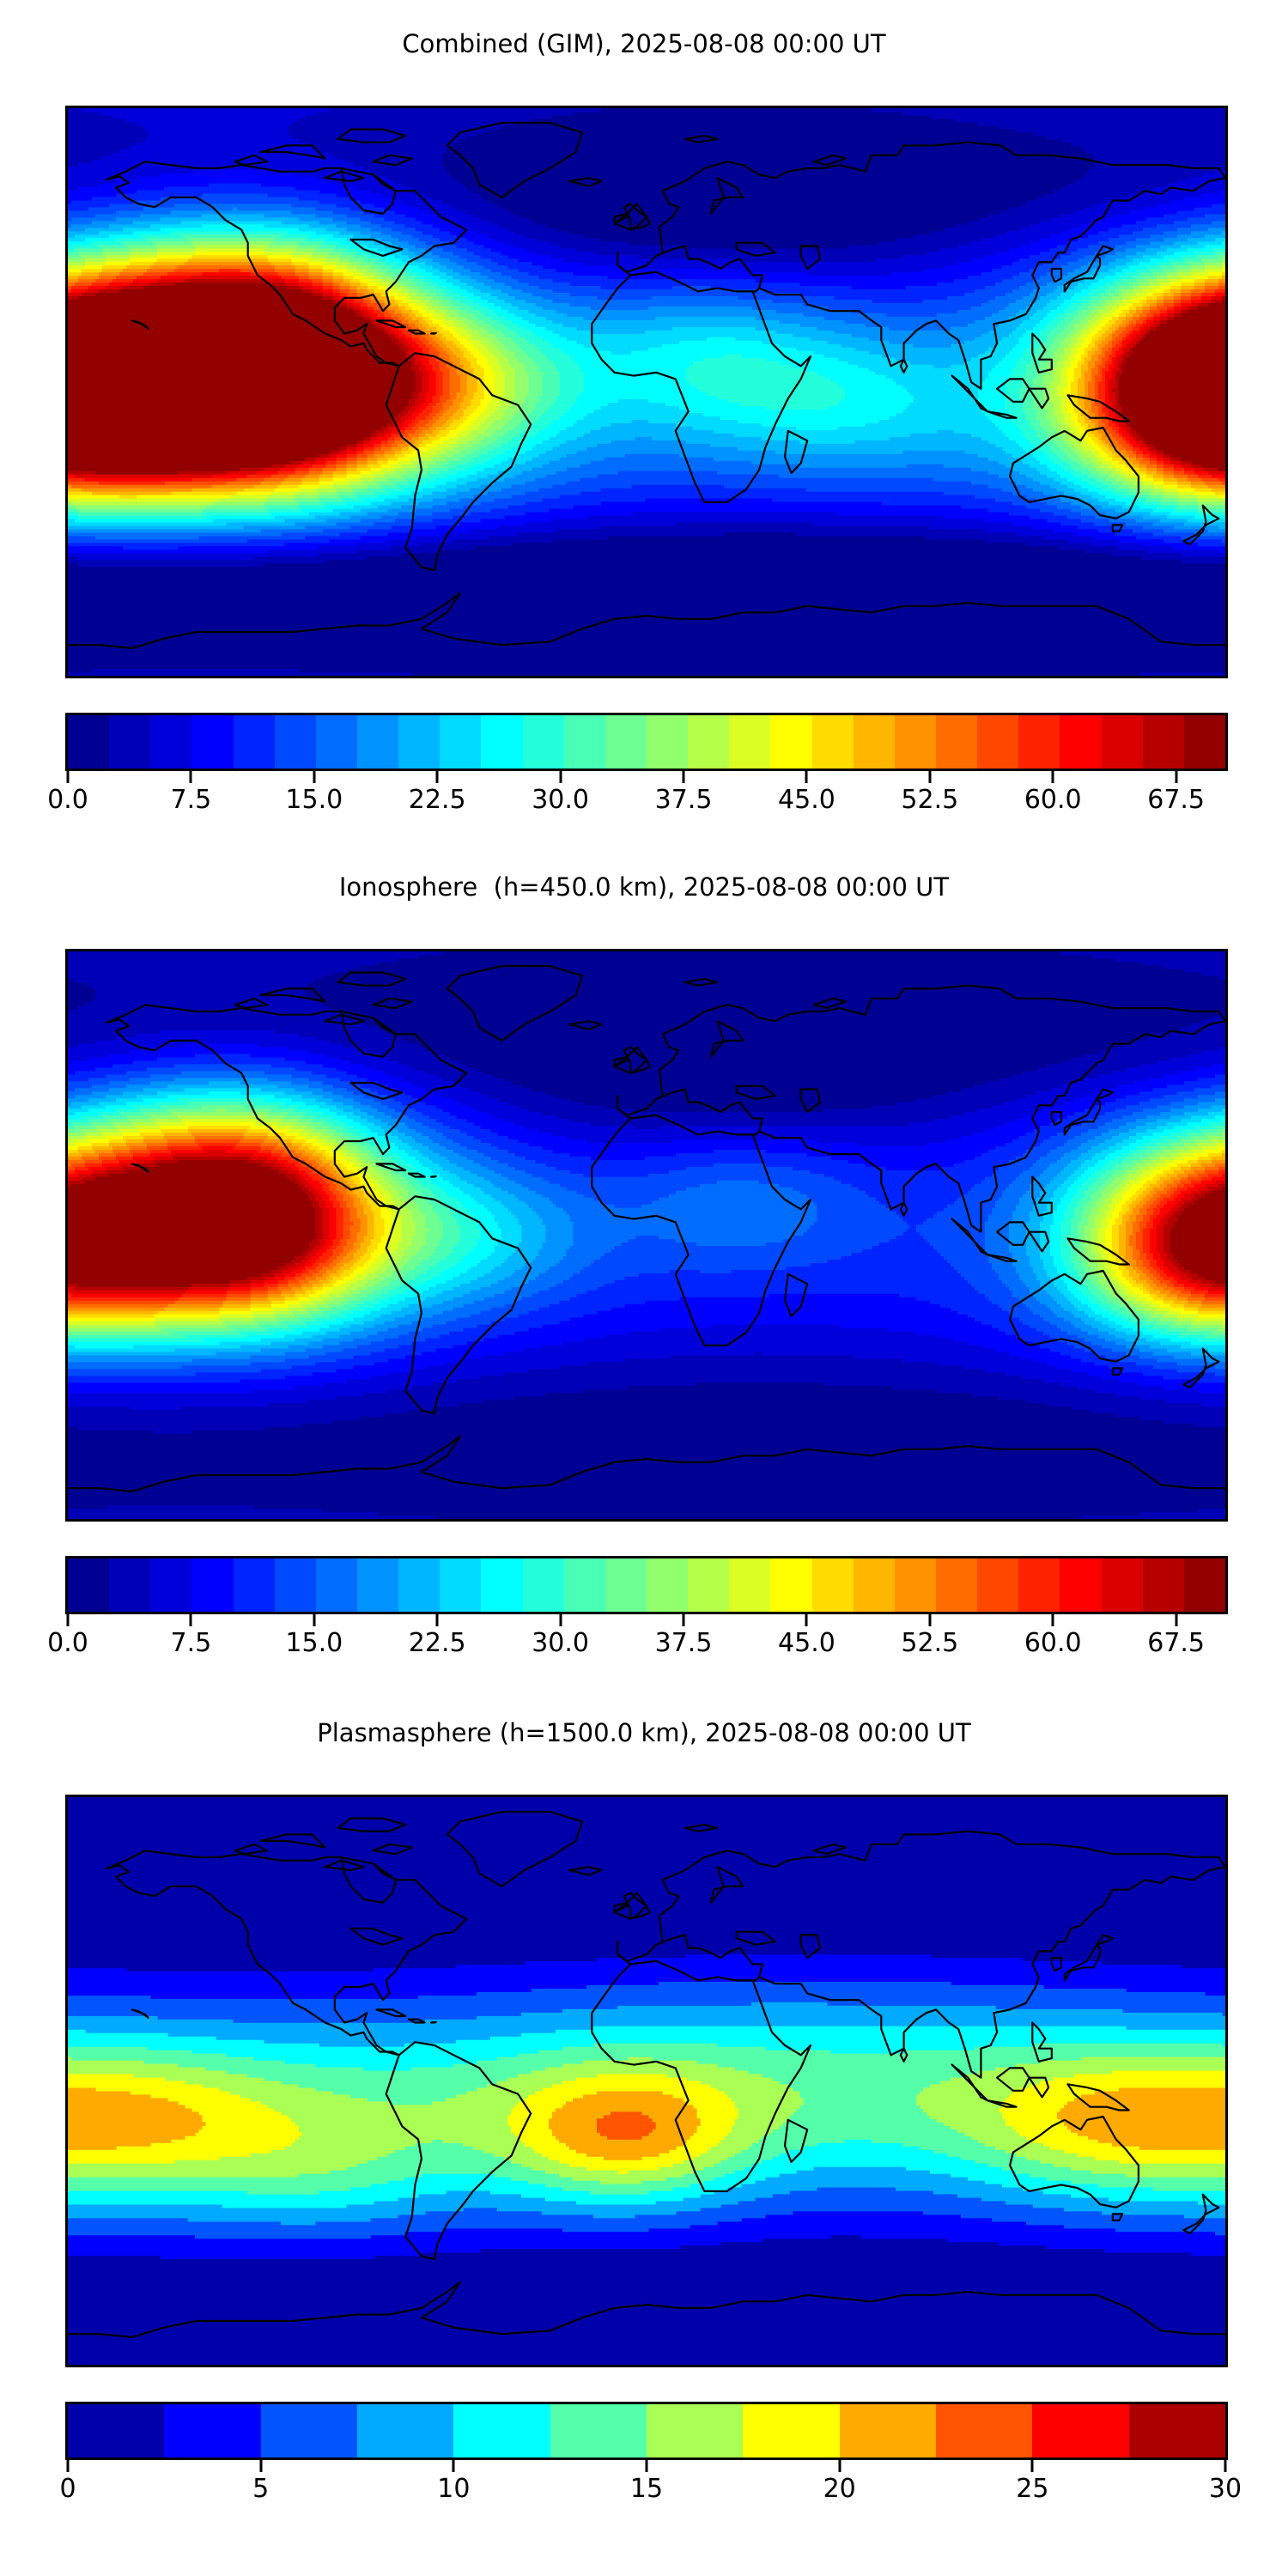 The height and width of the screenshot is (2576, 1288). Describe the element at coordinates (839, 2489) in the screenshot. I see `colorbar-tick-label: 20` at that location.